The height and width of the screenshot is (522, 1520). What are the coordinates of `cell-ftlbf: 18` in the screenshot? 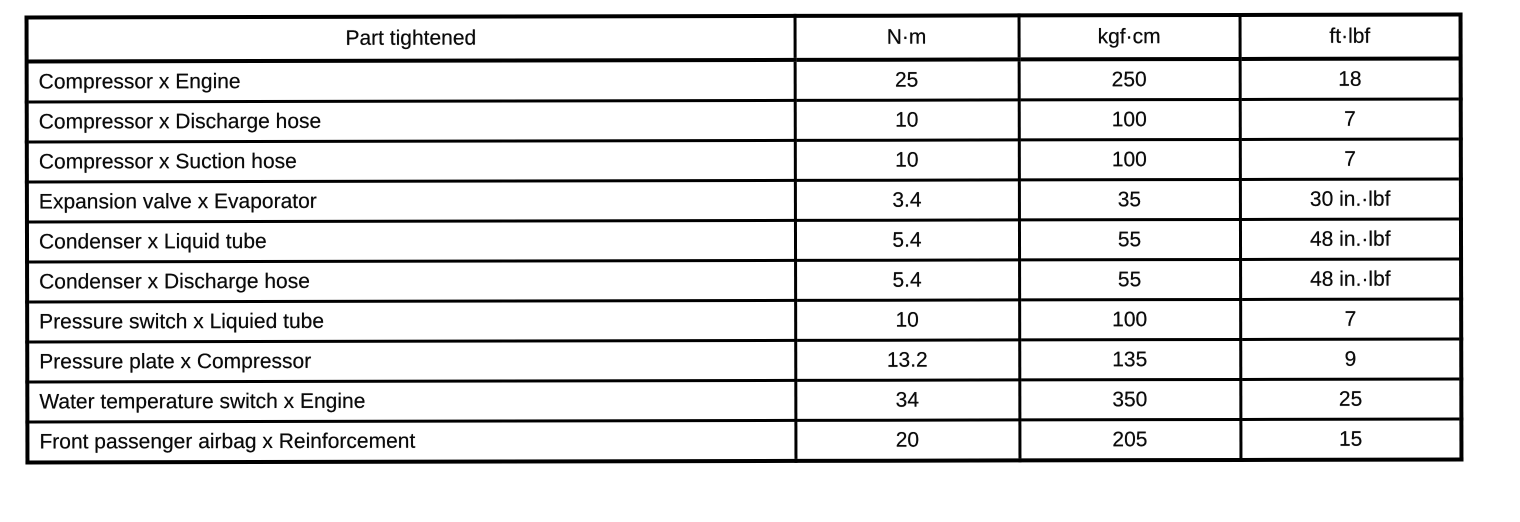 It's located at (1350, 79).